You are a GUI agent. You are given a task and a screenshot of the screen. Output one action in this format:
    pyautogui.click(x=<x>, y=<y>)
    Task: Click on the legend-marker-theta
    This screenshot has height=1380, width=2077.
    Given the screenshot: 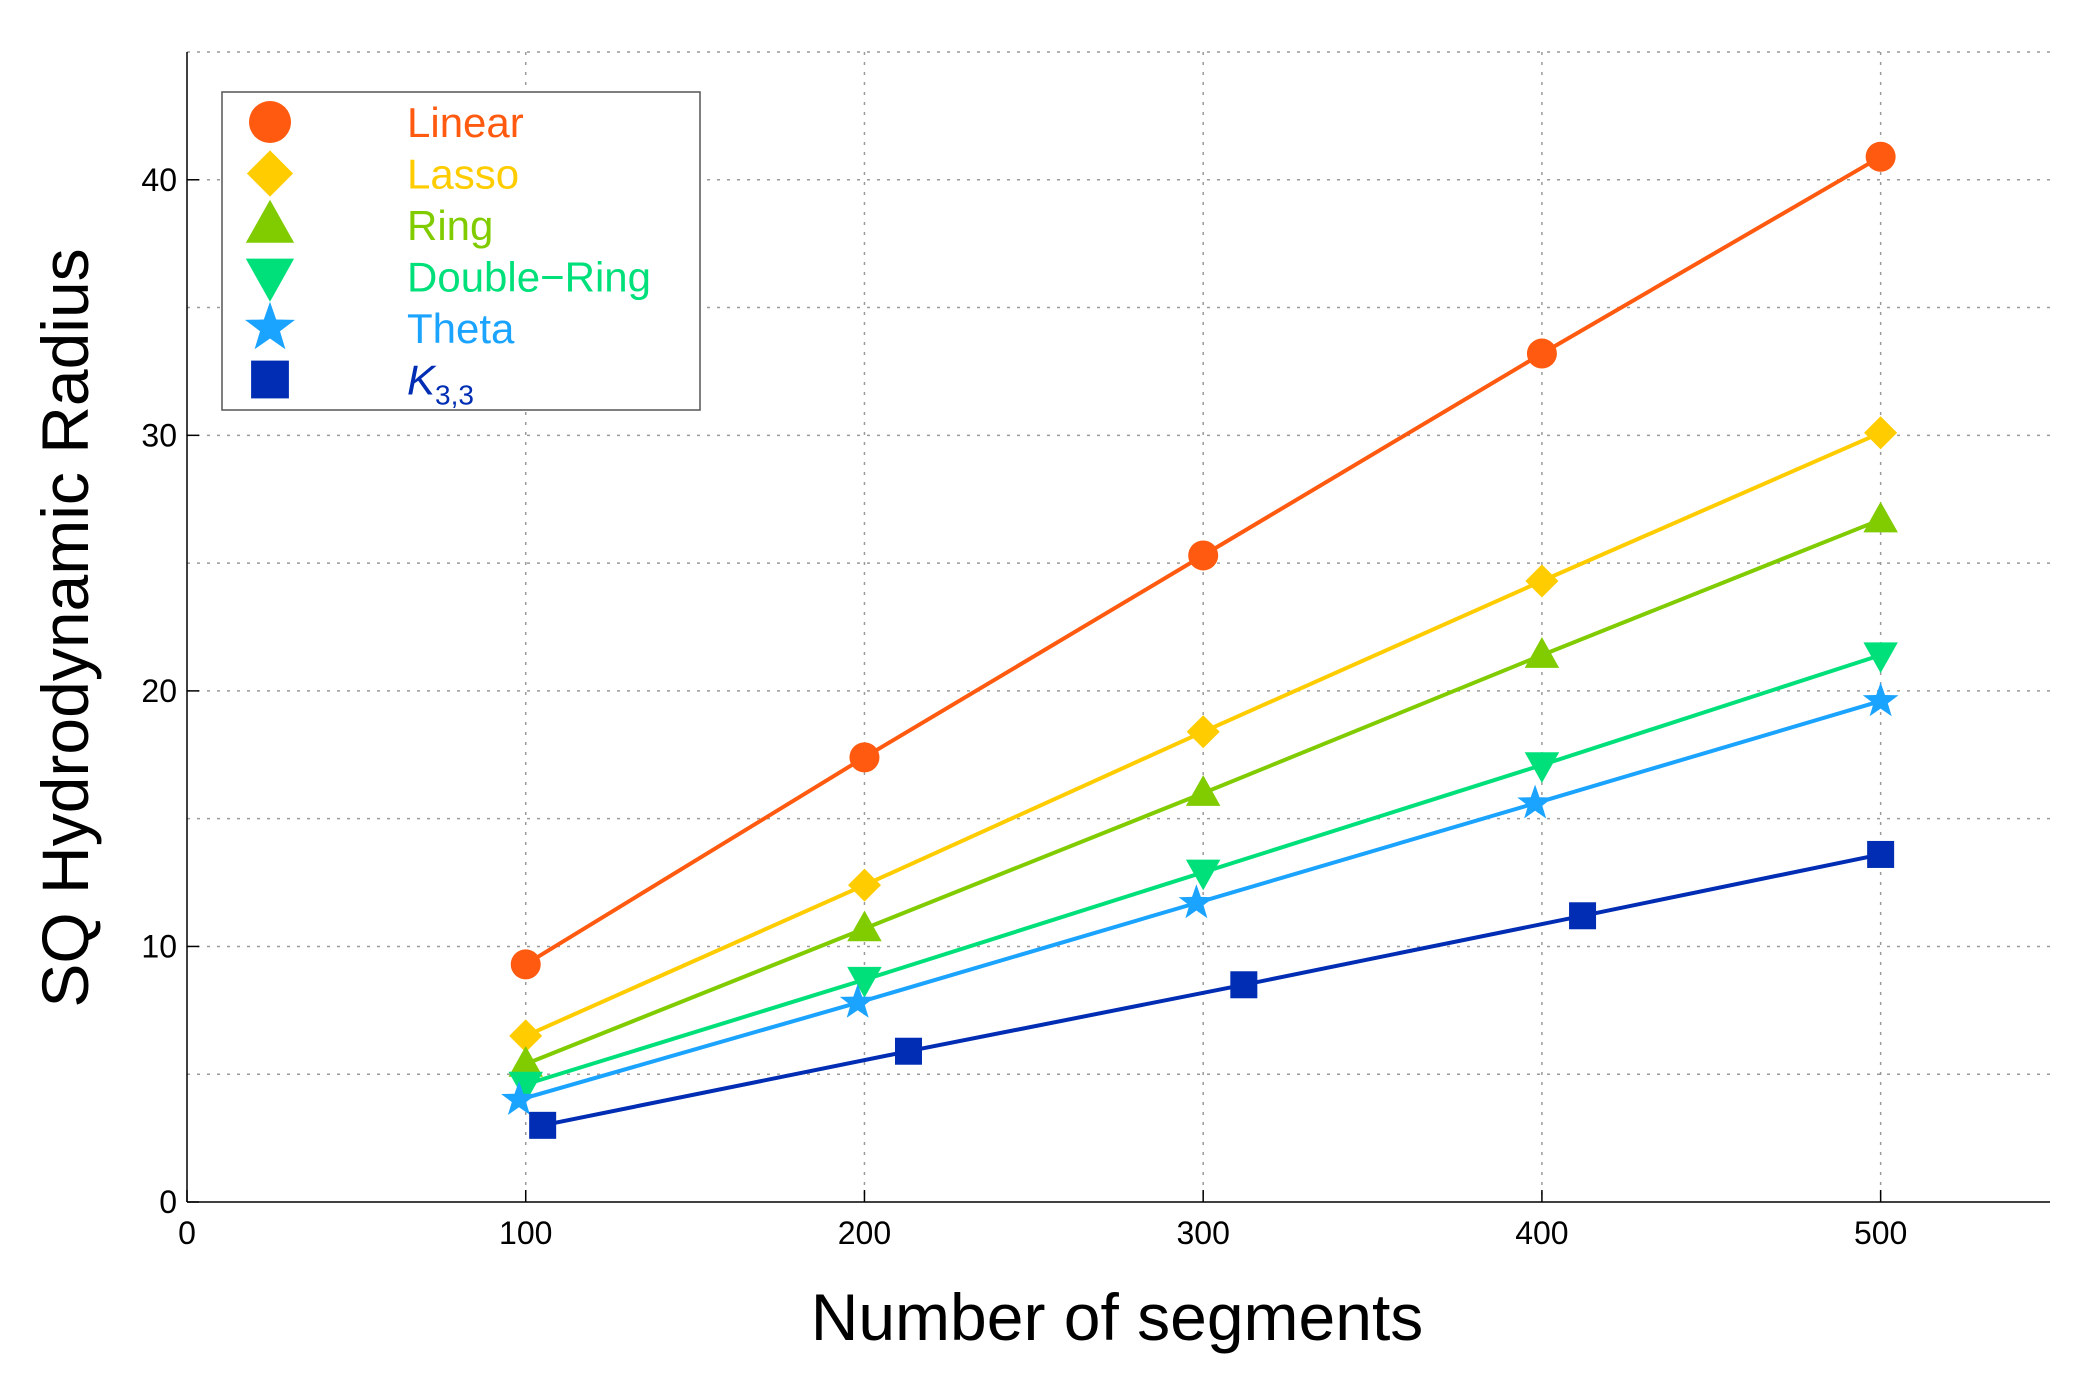 What is the action you would take?
    pyautogui.click(x=270, y=325)
    